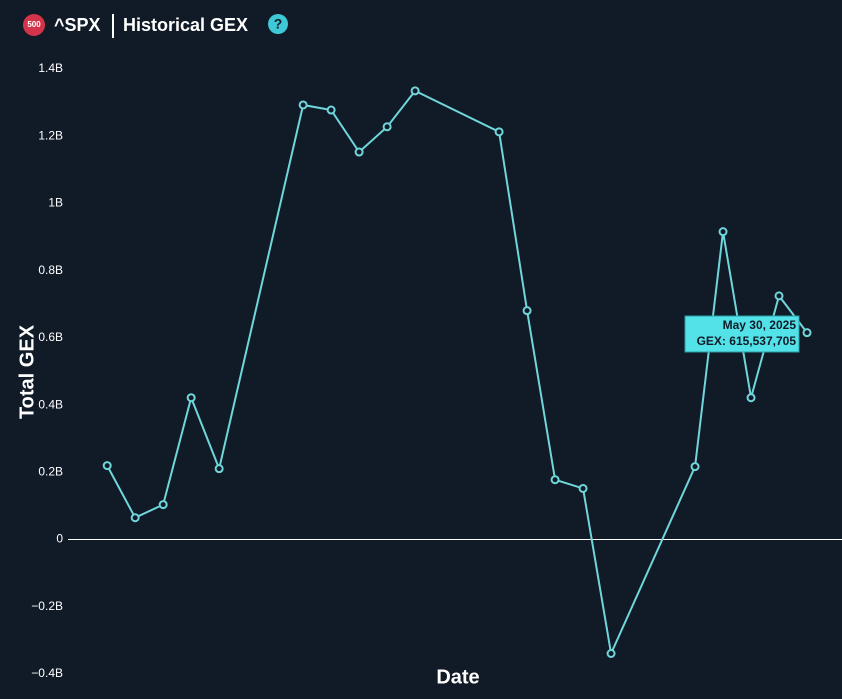 Image resolution: width=842 pixels, height=699 pixels. Describe the element at coordinates (50, 472) in the screenshot. I see `y-tick-label: 0.2B` at that location.